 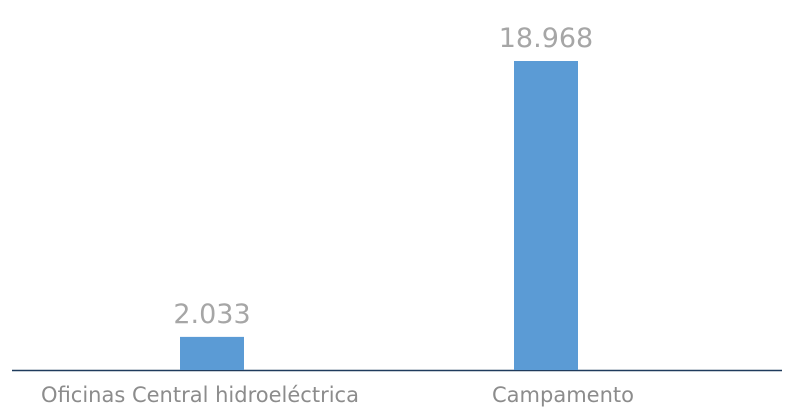 What do you see at coordinates (563, 395) in the screenshot?
I see `x-tick-label: Campamento` at bounding box center [563, 395].